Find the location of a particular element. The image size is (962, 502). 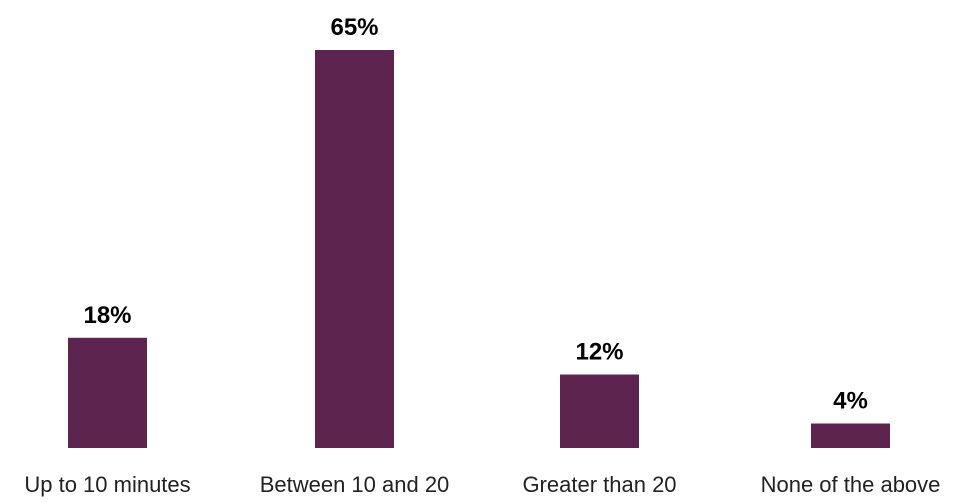

value-label-1: 18% is located at coordinates (107, 315).